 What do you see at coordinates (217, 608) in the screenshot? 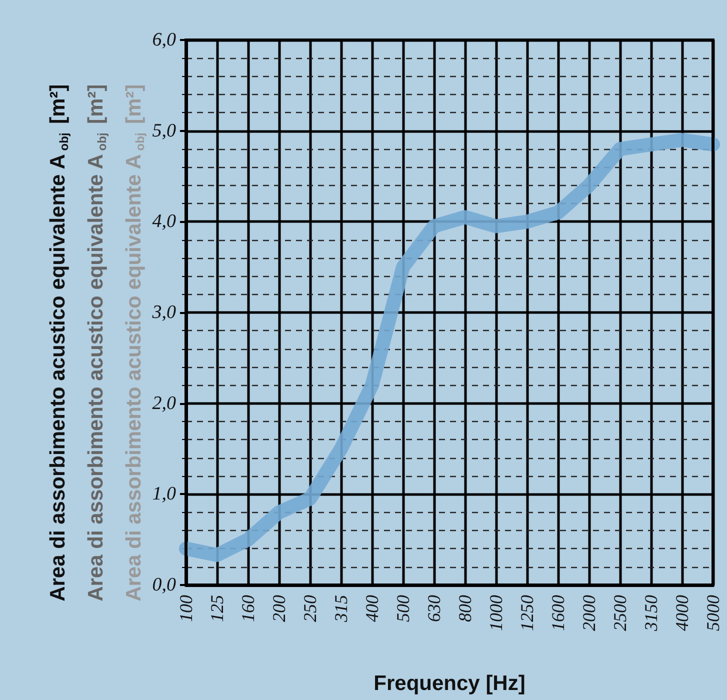
I see `x-tick-label: 125` at bounding box center [217, 608].